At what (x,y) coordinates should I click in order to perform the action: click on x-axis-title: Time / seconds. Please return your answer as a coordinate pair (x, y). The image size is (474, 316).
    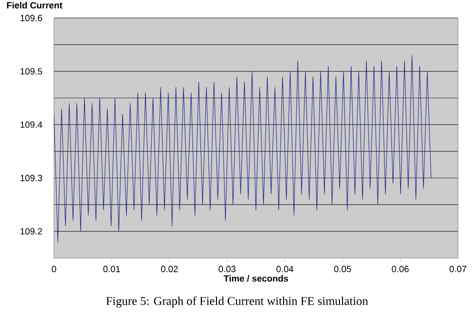
    Looking at the image, I should click on (256, 278).